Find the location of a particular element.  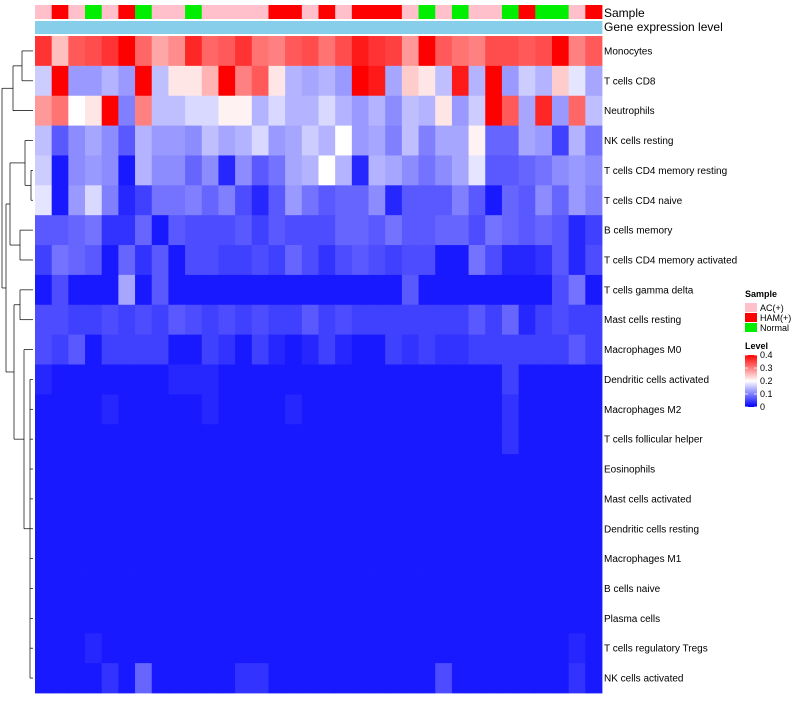

row-label: T cells CD4 naive is located at coordinates (643, 201).